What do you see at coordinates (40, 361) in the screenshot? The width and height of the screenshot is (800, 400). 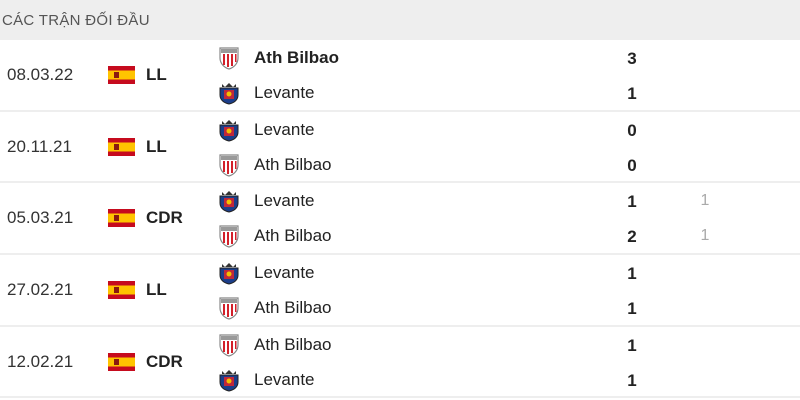 I see `match-date: 12.02.21` at bounding box center [40, 361].